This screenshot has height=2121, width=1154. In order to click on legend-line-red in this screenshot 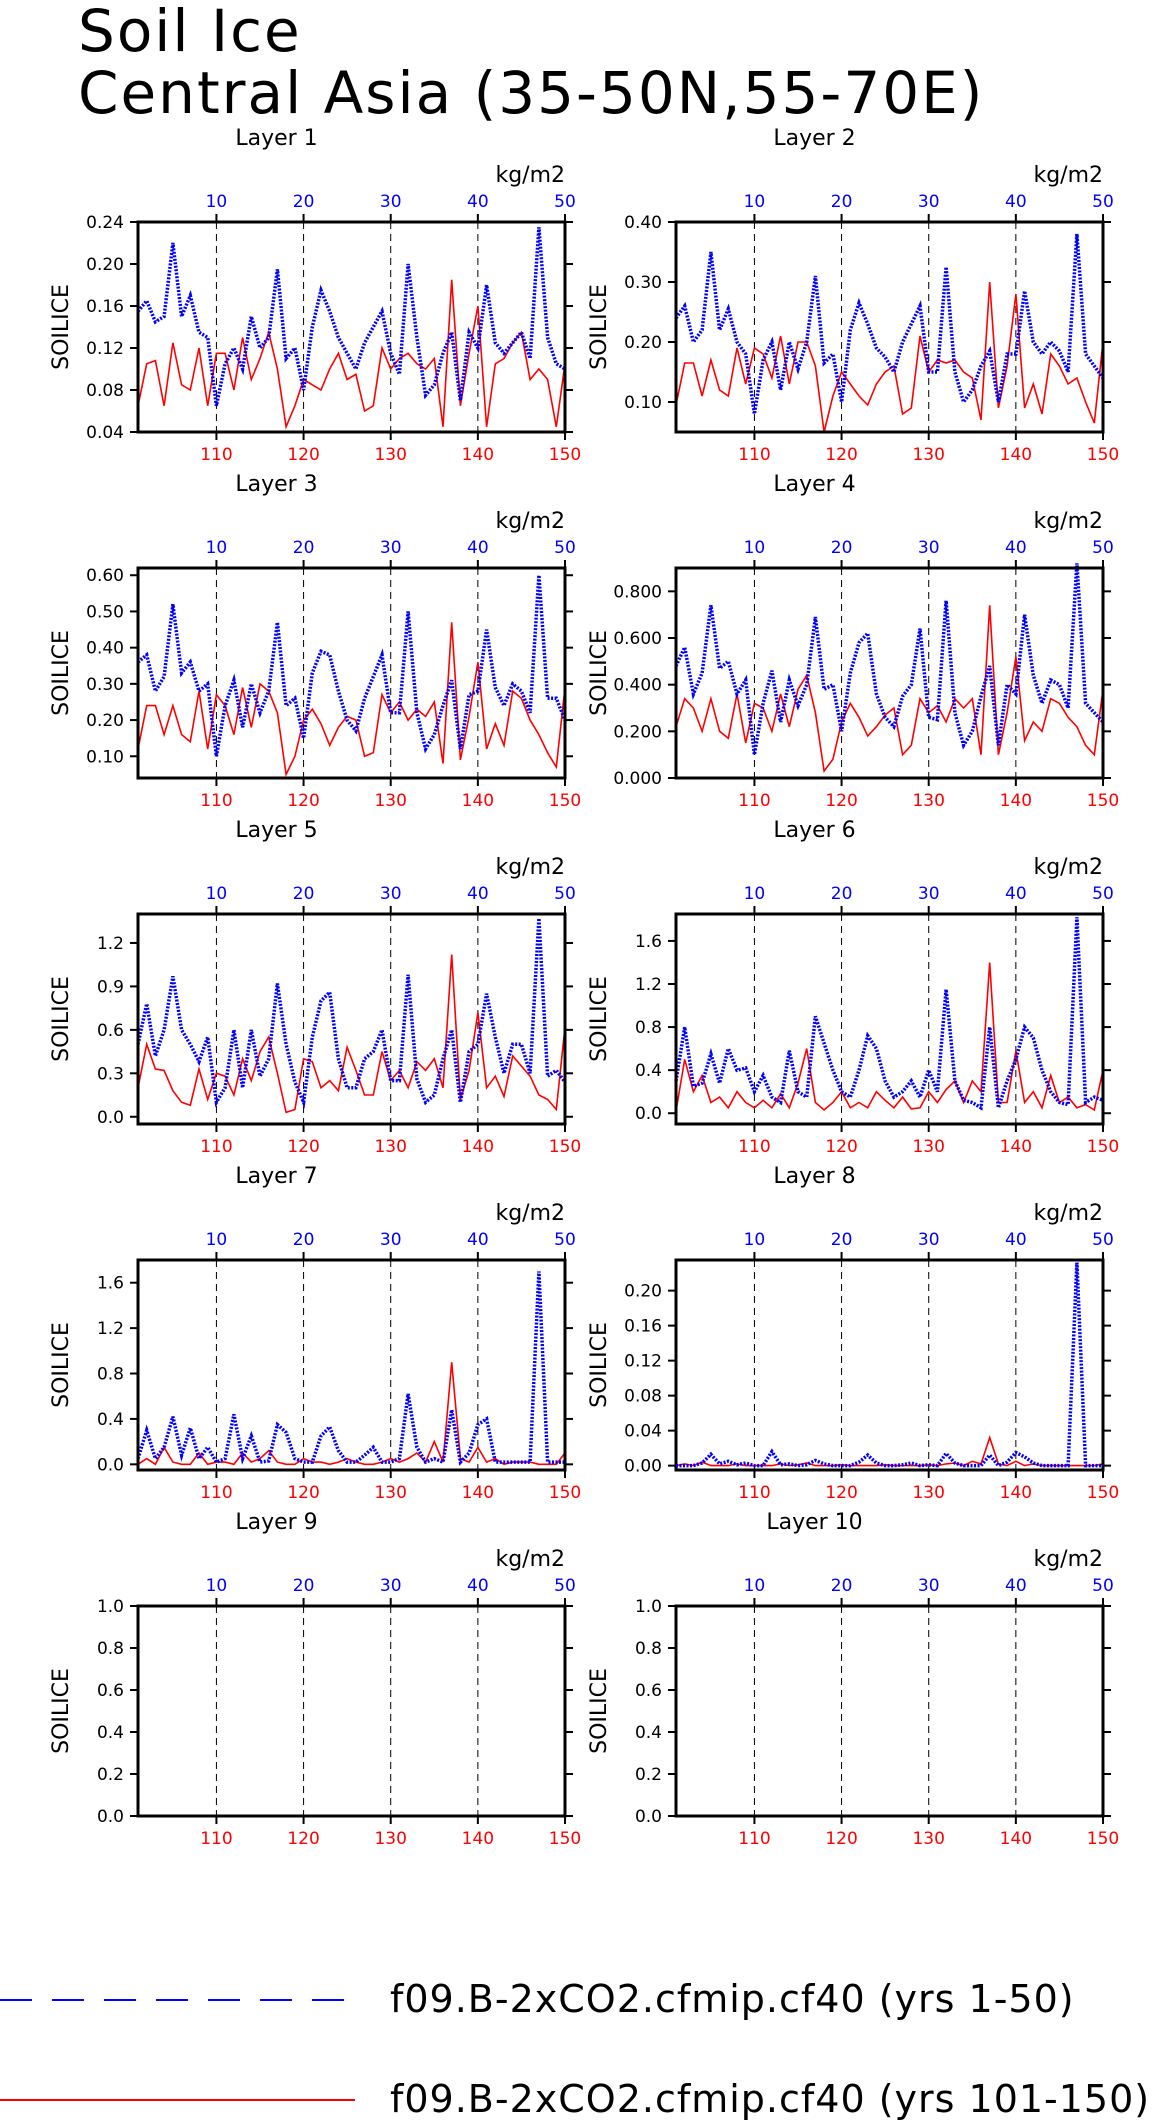, I will do `click(177, 2100)`.